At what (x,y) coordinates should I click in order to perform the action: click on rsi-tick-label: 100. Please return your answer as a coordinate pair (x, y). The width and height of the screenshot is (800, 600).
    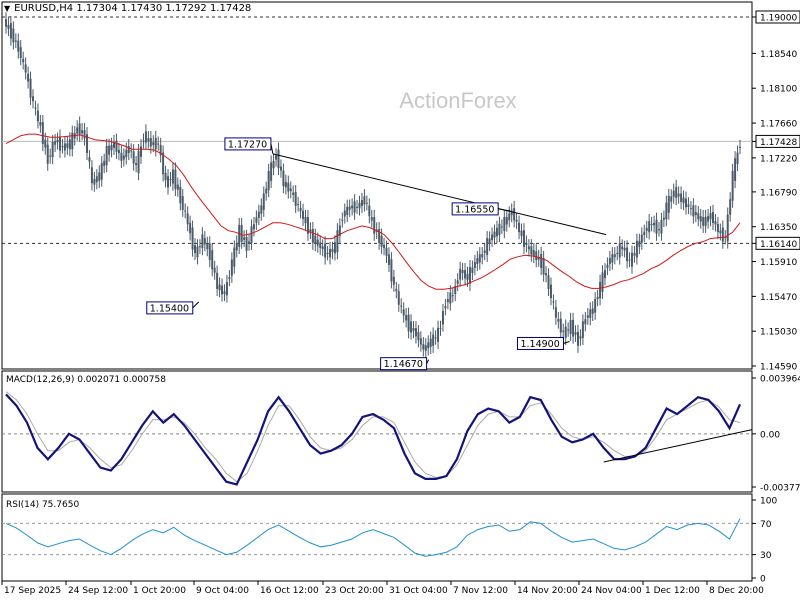
    Looking at the image, I should click on (768, 502).